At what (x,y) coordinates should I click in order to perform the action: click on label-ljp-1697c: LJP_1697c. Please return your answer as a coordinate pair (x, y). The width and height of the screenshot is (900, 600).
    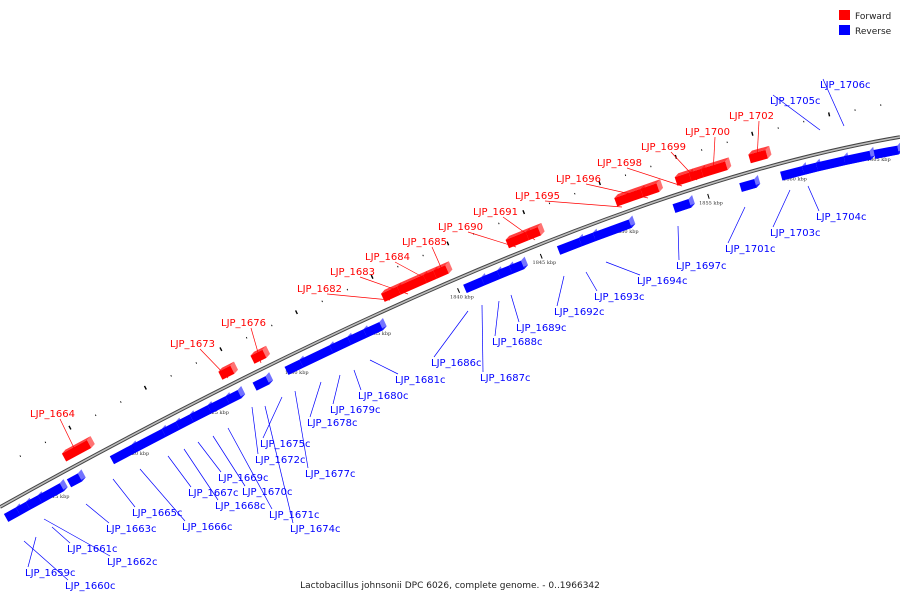
    Looking at the image, I should click on (701, 266).